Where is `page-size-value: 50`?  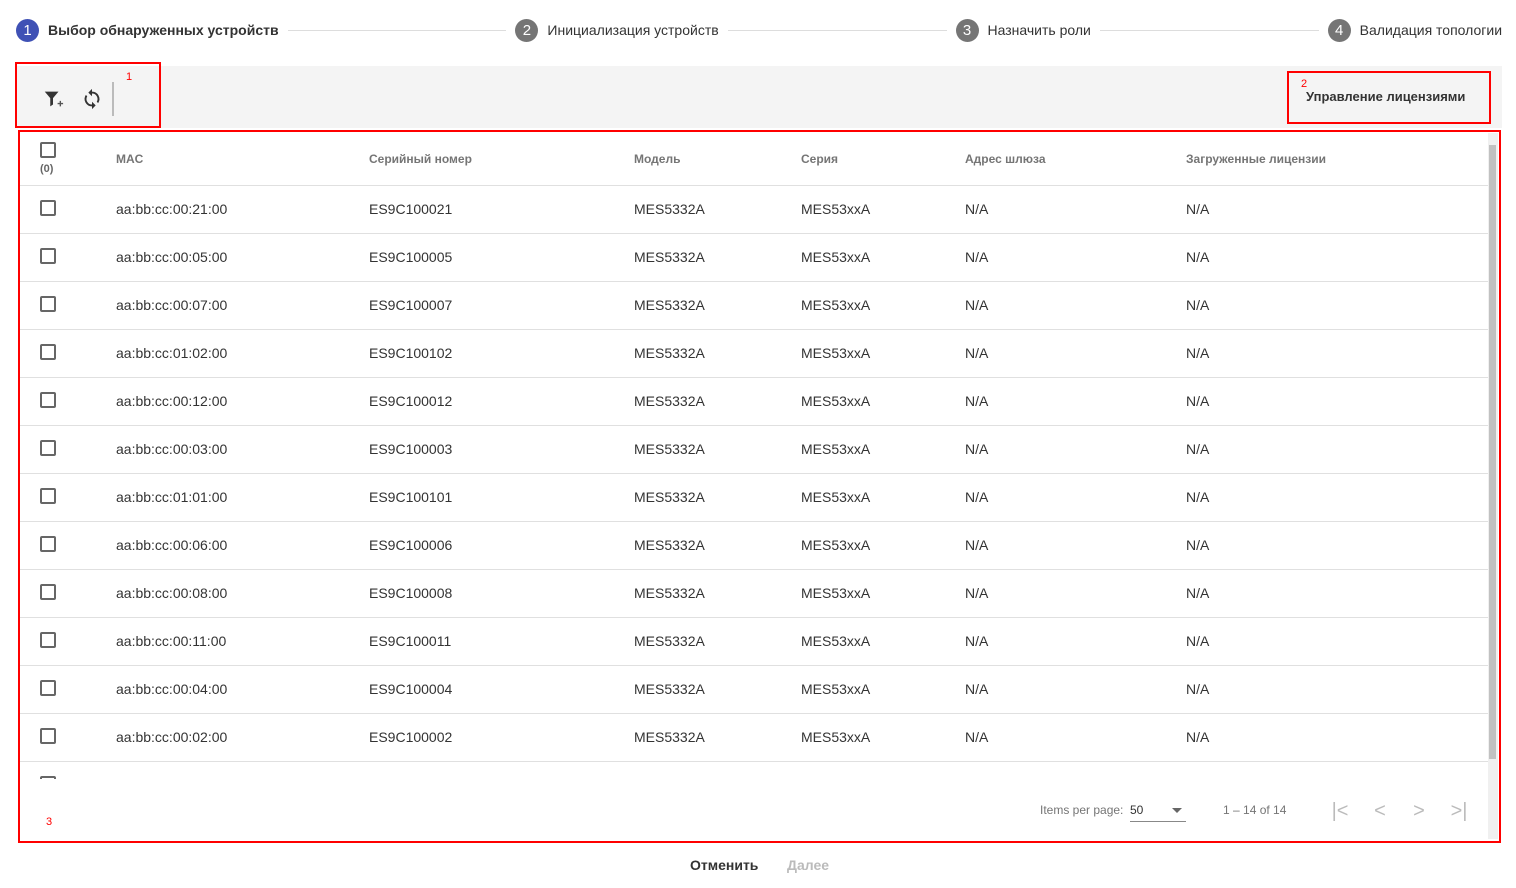
page-size-value: 50 is located at coordinates (1137, 810).